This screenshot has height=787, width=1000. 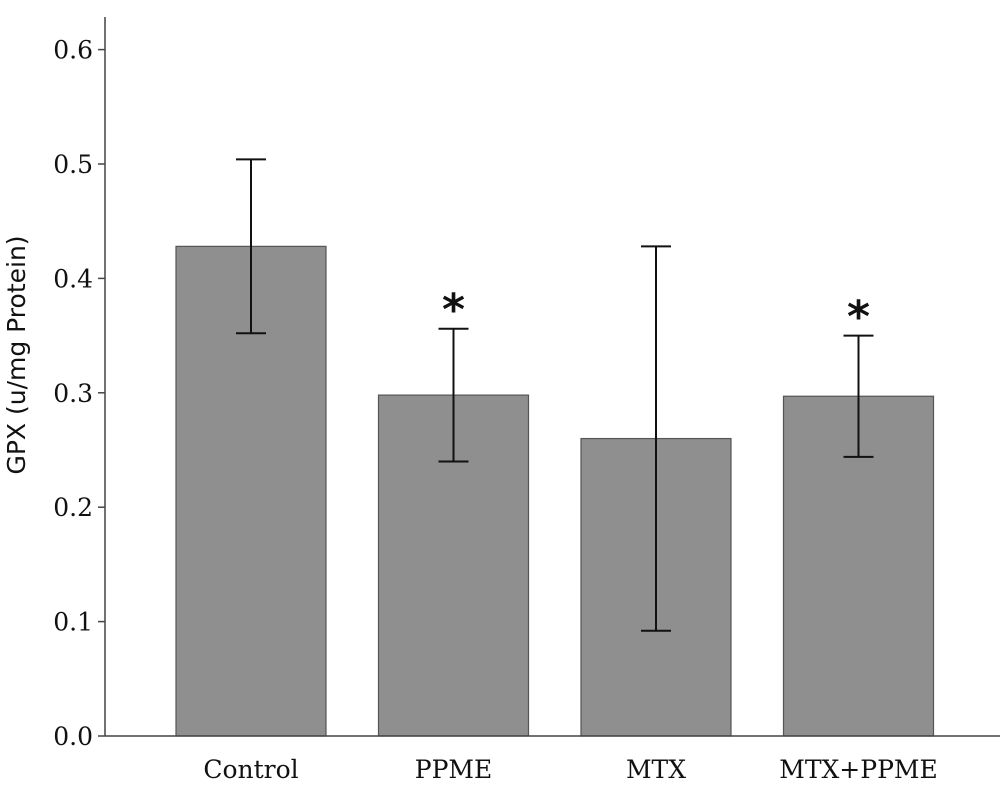 What do you see at coordinates (250, 769) in the screenshot?
I see `x-category-label: Control` at bounding box center [250, 769].